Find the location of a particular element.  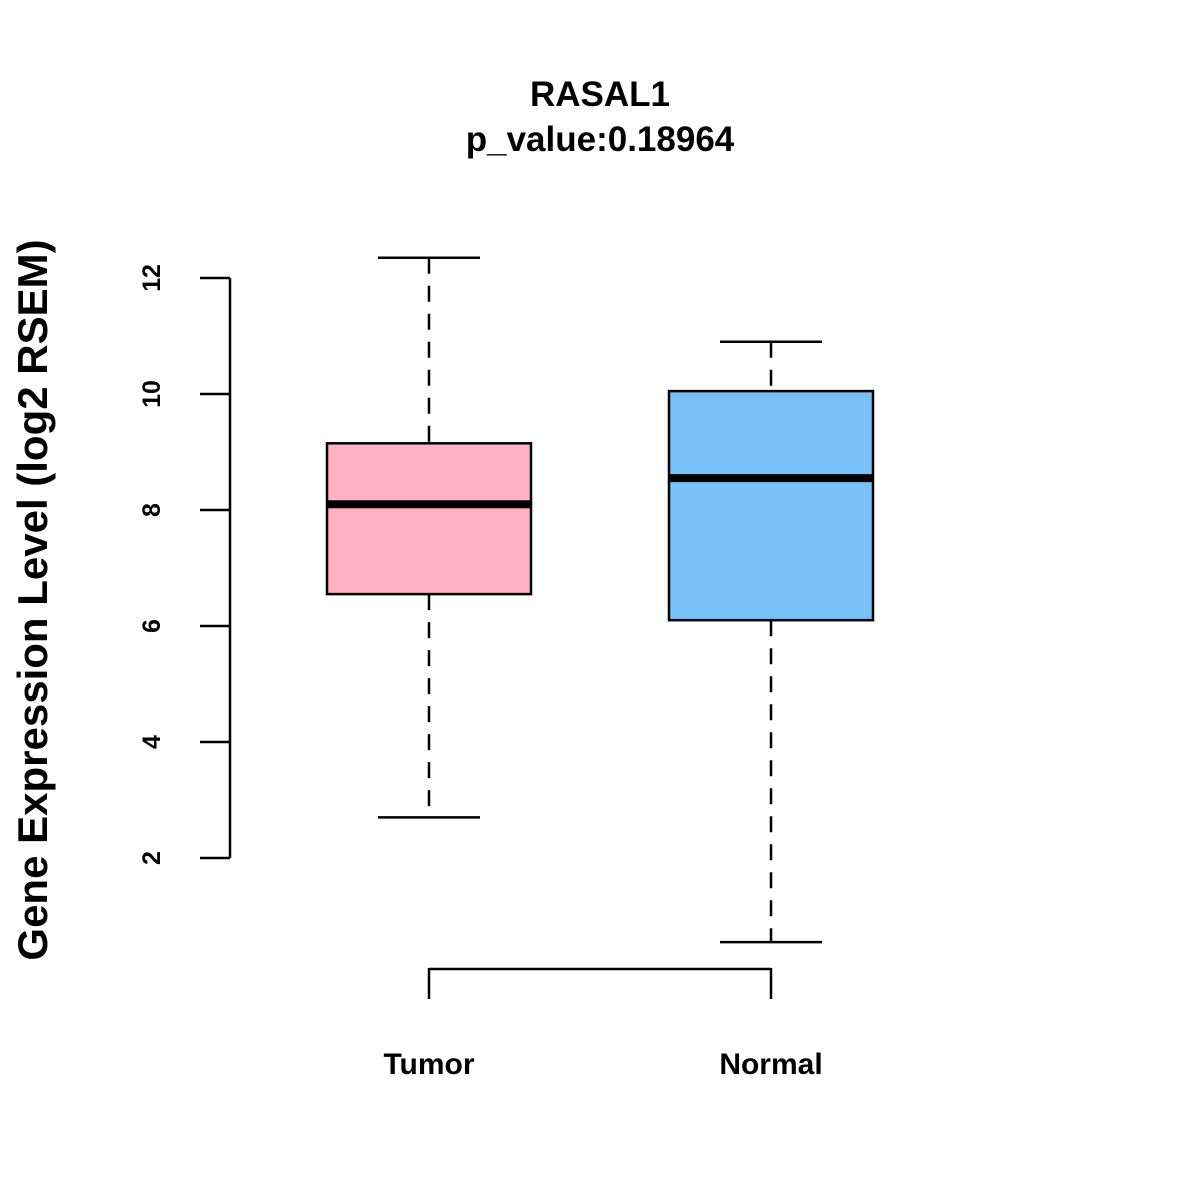

y-tick-label-8: 8 is located at coordinates (152, 510).